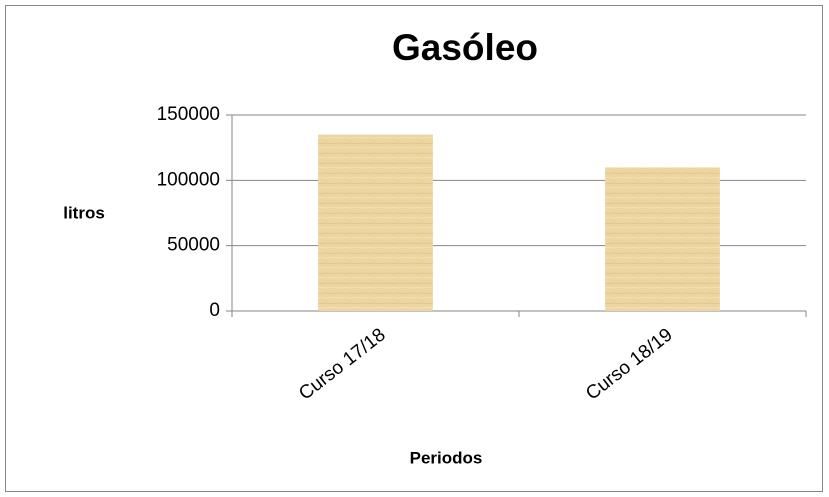  What do you see at coordinates (446, 457) in the screenshot?
I see `x-axis-label: Periodos` at bounding box center [446, 457].